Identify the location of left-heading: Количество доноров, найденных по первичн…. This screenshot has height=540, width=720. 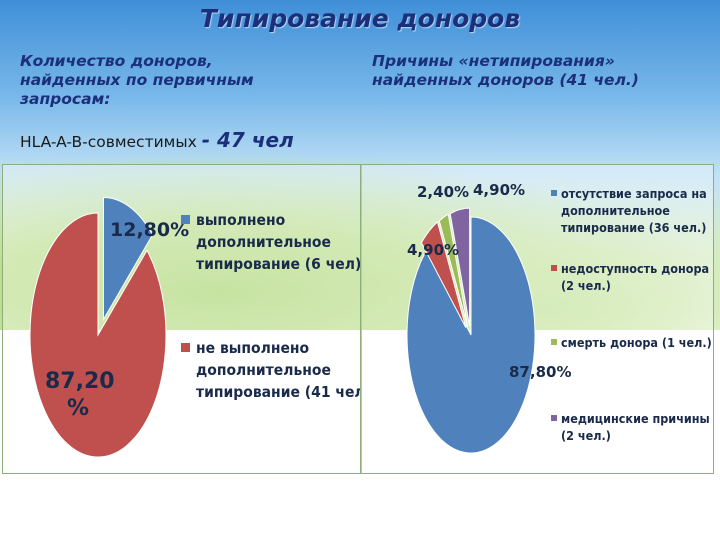
(190, 80).